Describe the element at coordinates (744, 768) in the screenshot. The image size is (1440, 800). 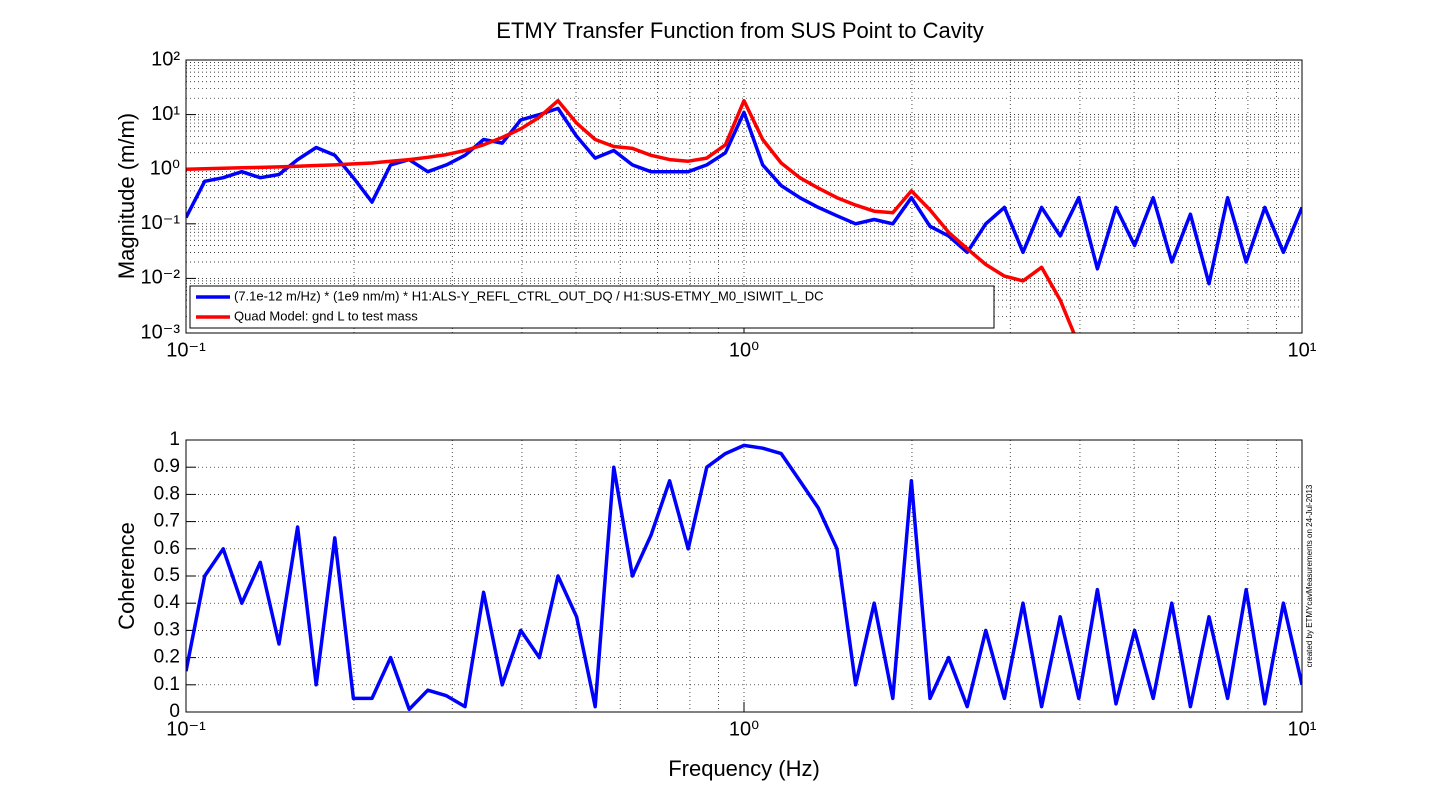
I see `x-axis-label: Frequency (Hz)` at that location.